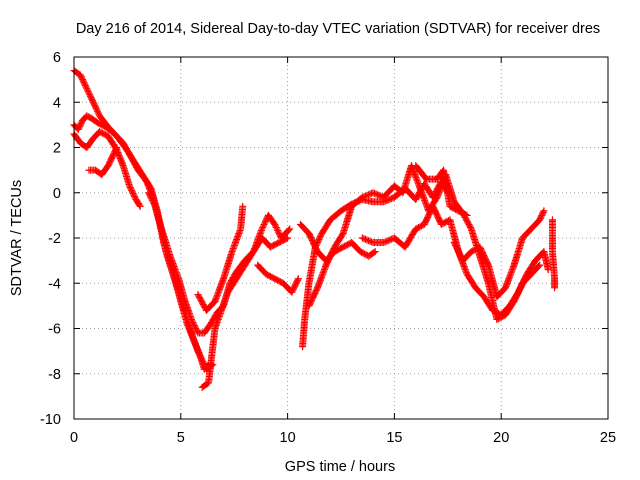  I want to click on x-tick-label: 20, so click(501, 438).